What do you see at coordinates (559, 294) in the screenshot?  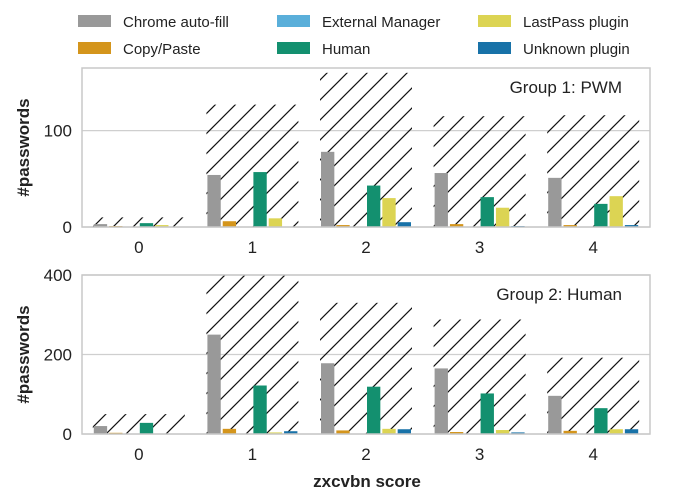 I see `panel-title: Group 2: Human` at bounding box center [559, 294].